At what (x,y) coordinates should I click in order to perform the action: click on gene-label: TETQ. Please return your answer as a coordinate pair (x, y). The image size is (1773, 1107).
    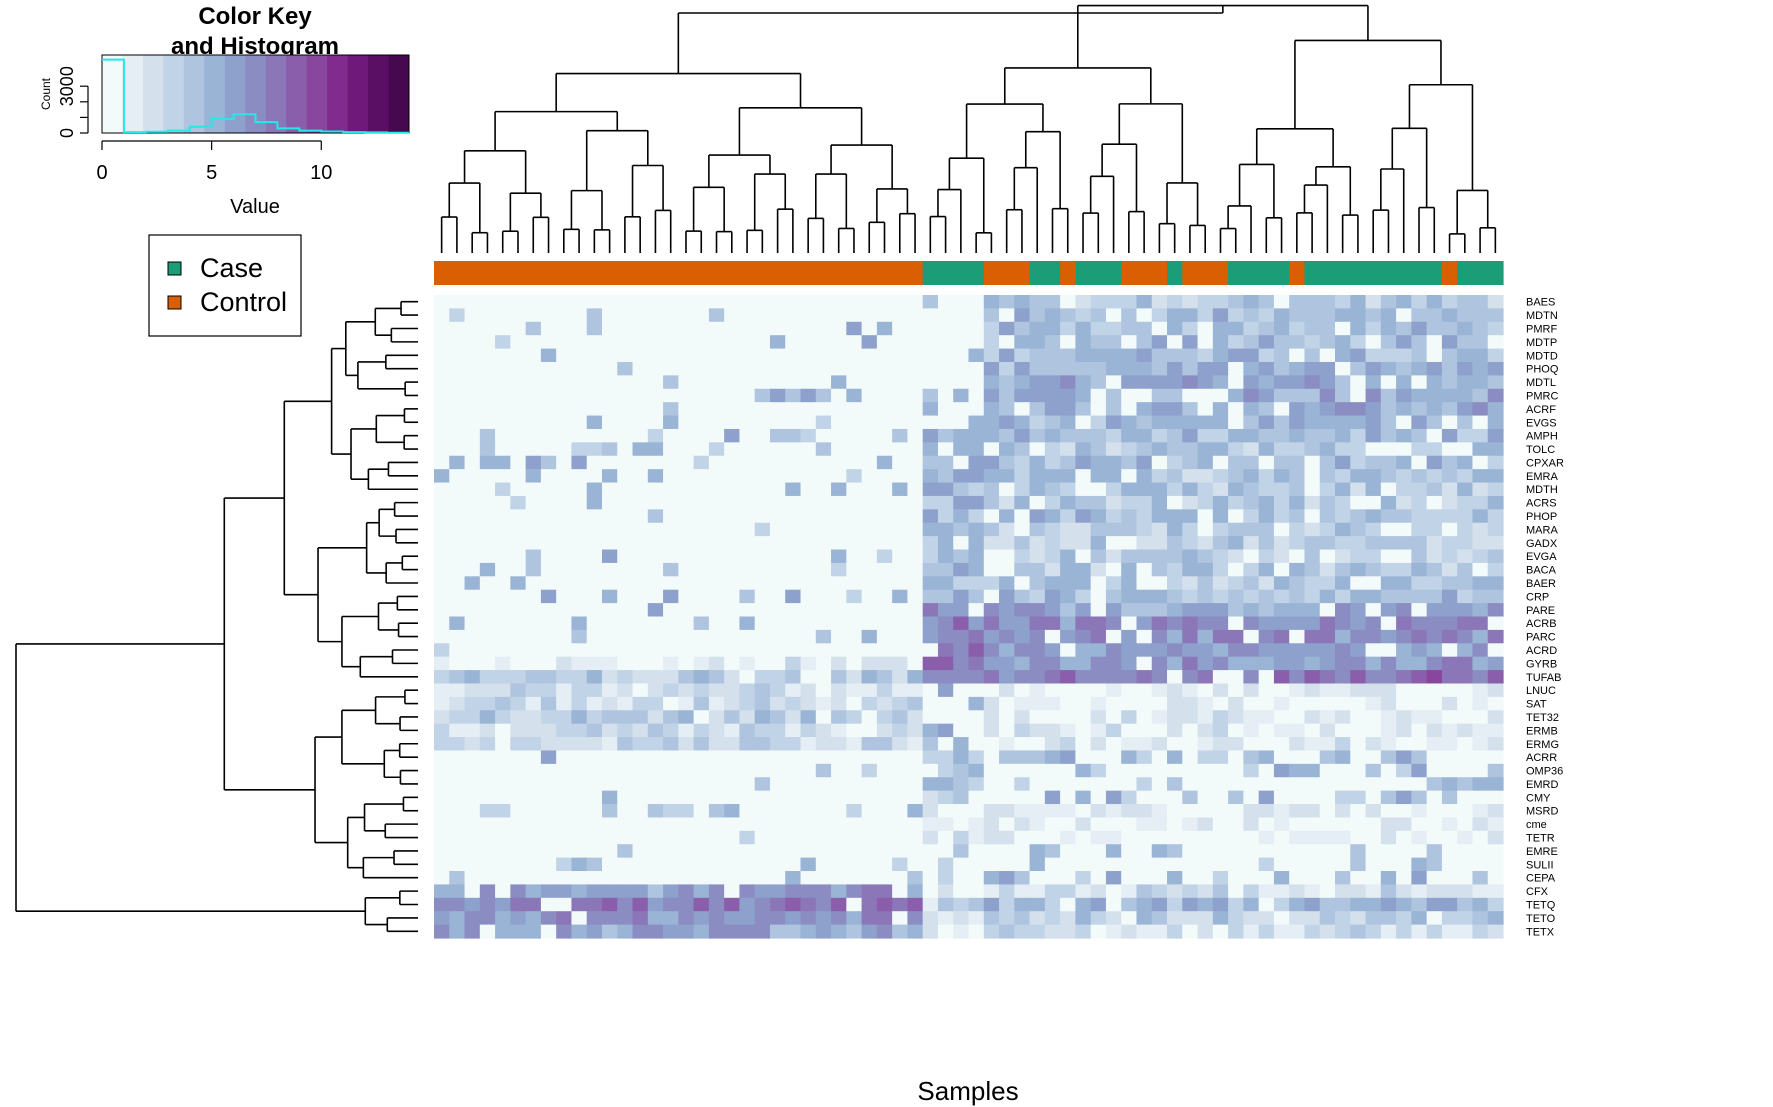
    Looking at the image, I should click on (1541, 906).